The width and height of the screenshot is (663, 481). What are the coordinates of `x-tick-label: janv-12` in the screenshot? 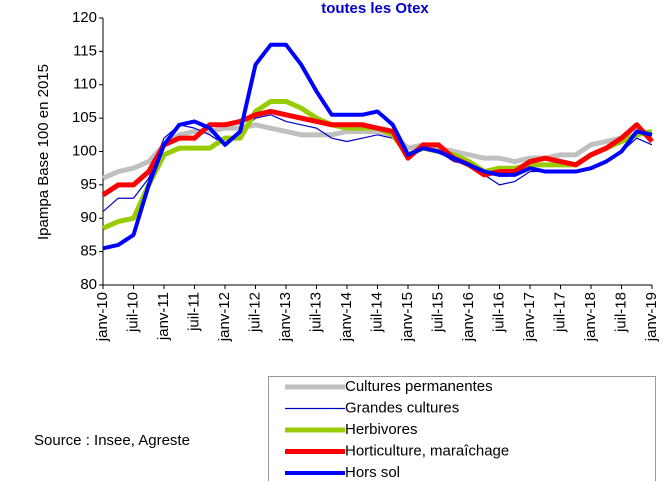 It's located at (224, 317).